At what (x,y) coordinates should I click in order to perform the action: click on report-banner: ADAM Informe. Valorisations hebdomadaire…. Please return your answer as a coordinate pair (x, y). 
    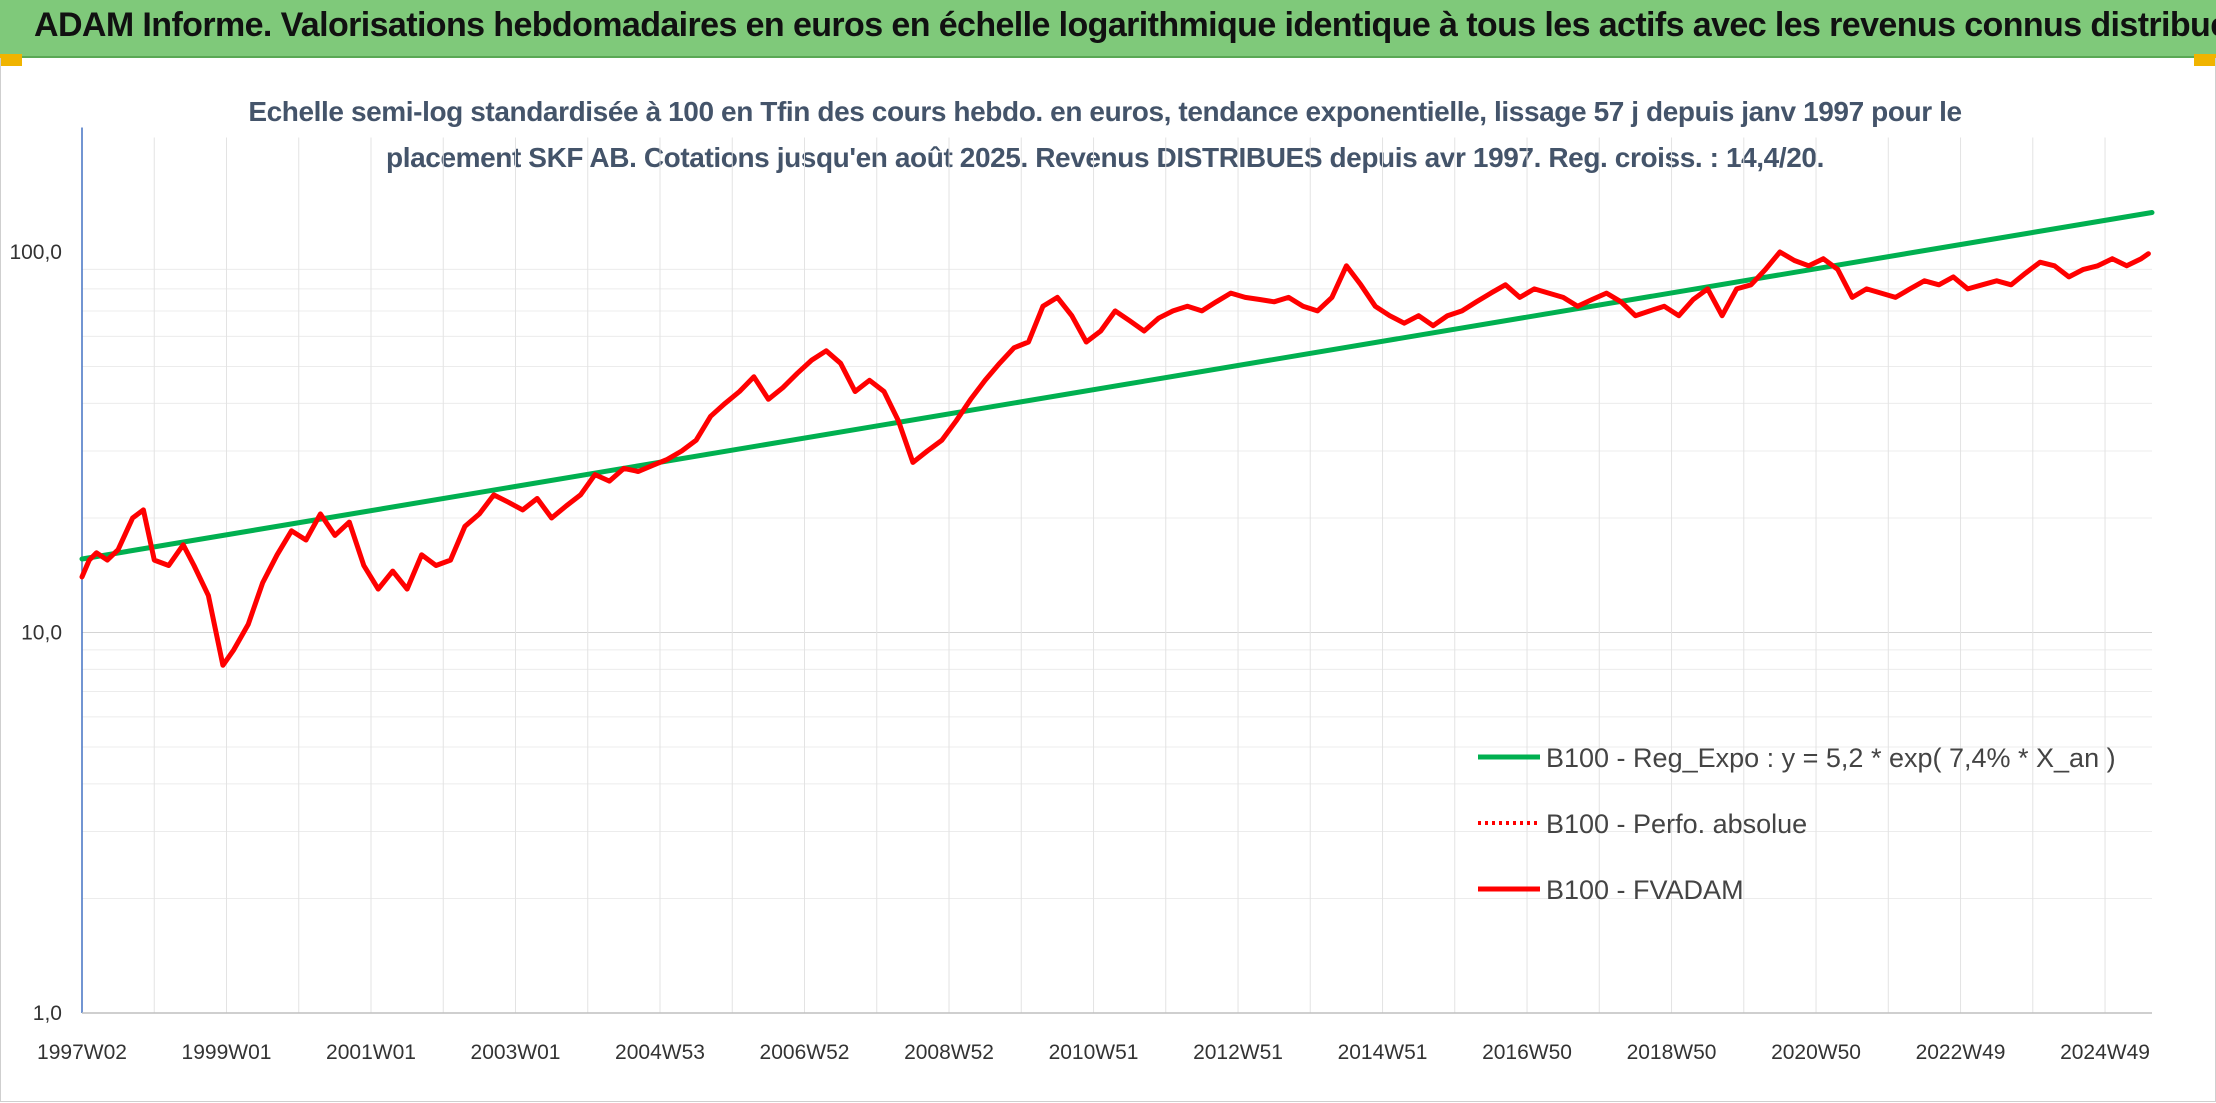
    Looking at the image, I should click on (1108, 29).